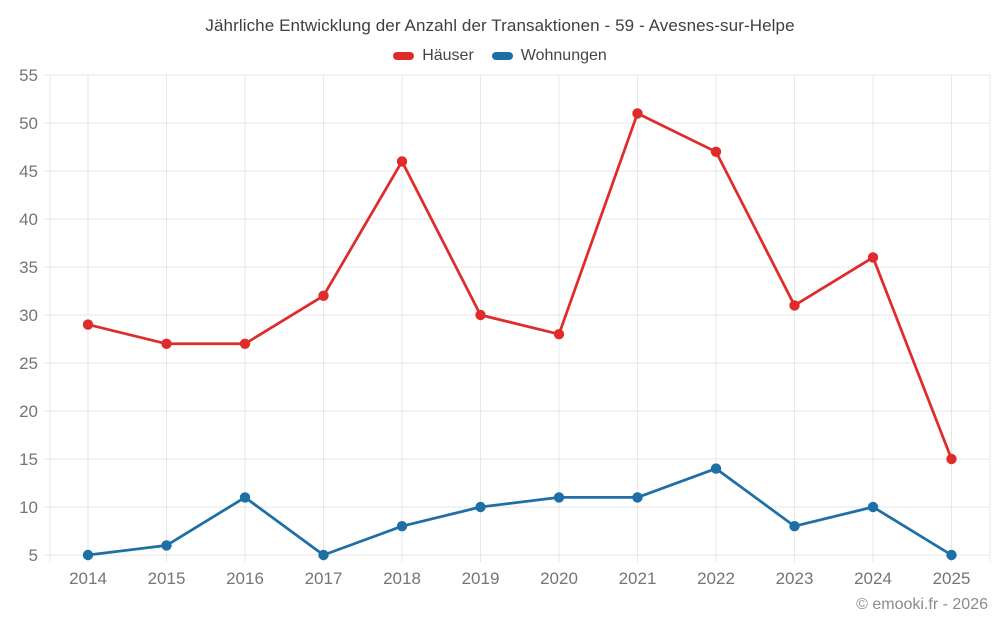 This screenshot has width=1000, height=625. I want to click on y-tick-label-30: 30, so click(28, 315).